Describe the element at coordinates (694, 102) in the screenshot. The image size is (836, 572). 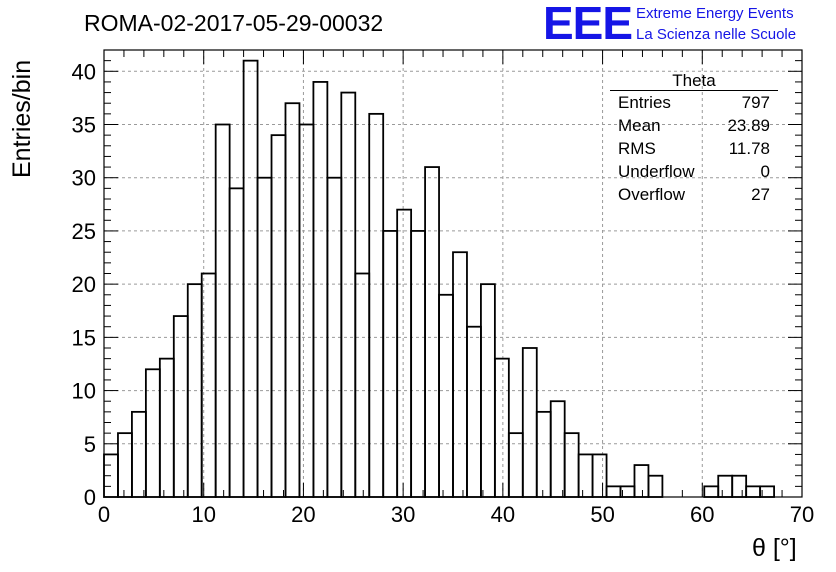
I see `stats-row-entries: Entries 797` at that location.